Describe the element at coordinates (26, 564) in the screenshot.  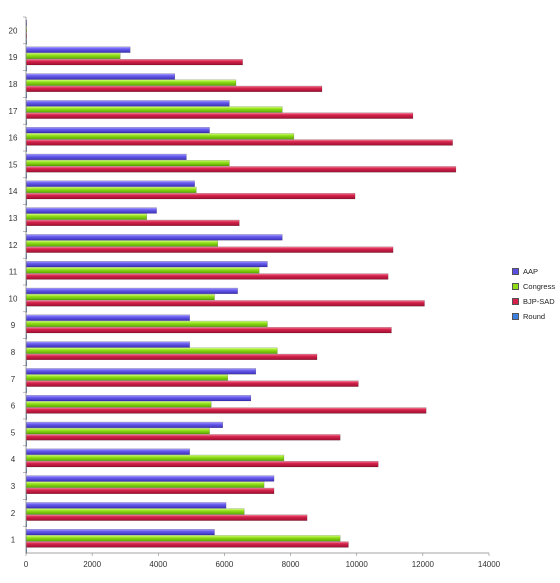
I see `x-tick-label: 0` at that location.